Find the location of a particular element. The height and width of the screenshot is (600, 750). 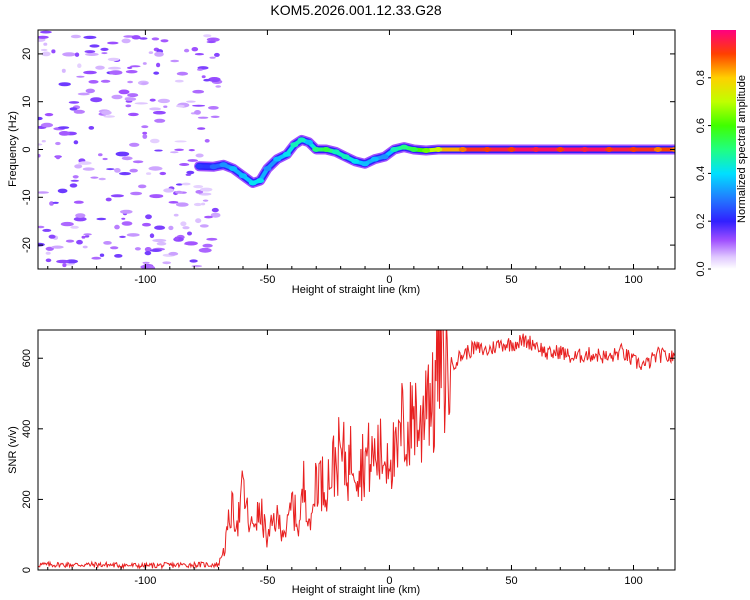

snr-x-axis-title: Height of straight line (km) is located at coordinates (356, 590).